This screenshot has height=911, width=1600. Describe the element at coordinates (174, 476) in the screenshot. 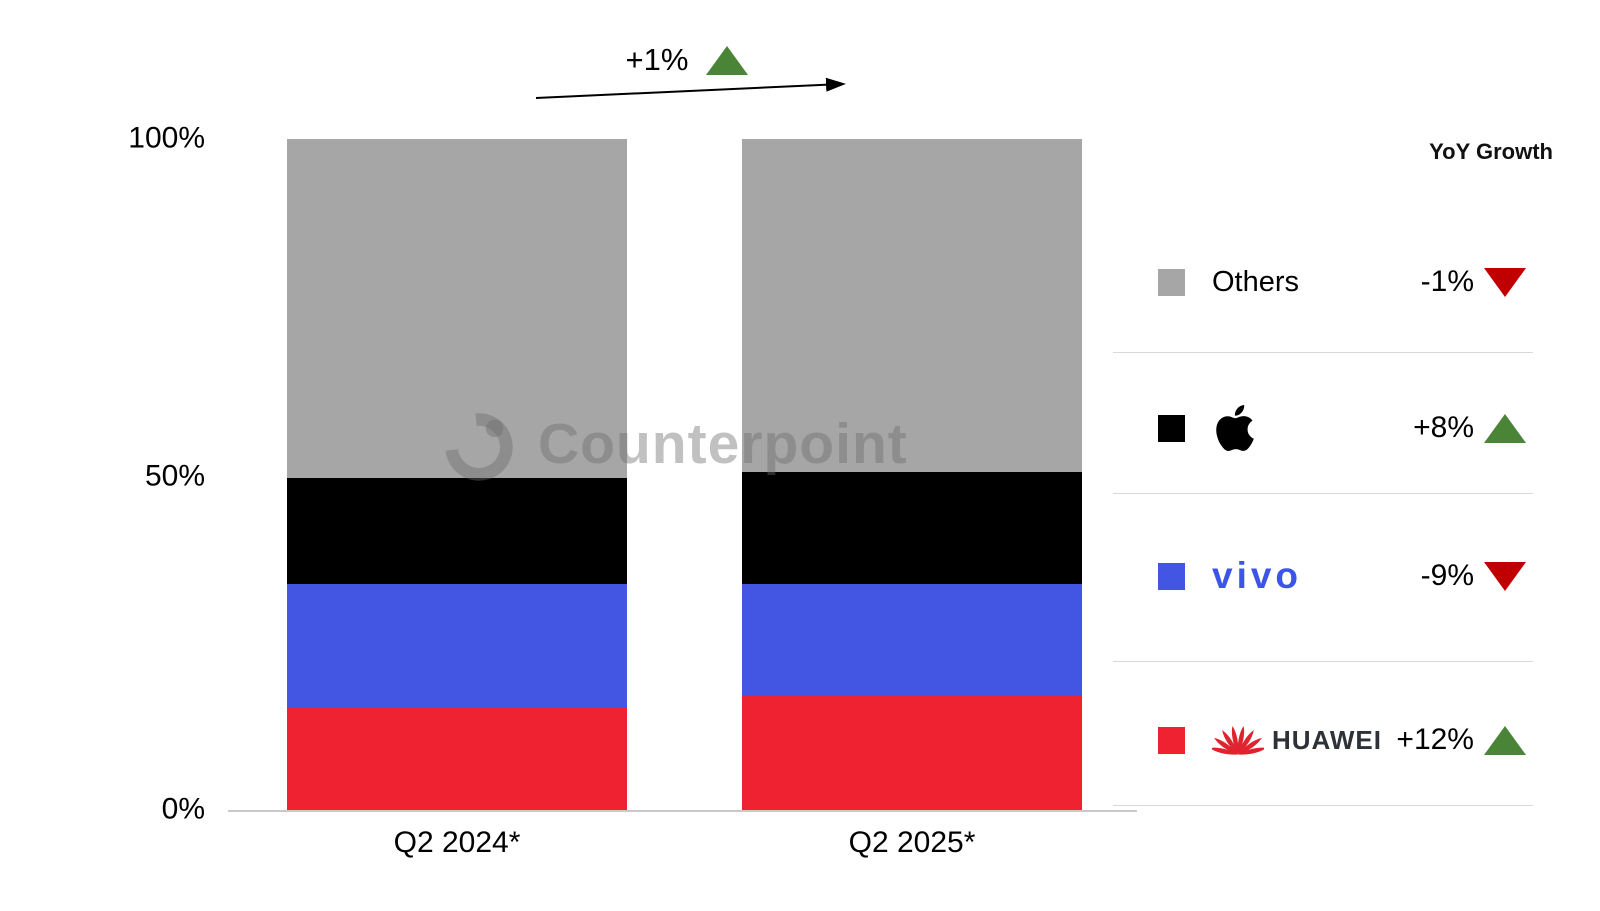

I see `ytick-50: 50%` at that location.